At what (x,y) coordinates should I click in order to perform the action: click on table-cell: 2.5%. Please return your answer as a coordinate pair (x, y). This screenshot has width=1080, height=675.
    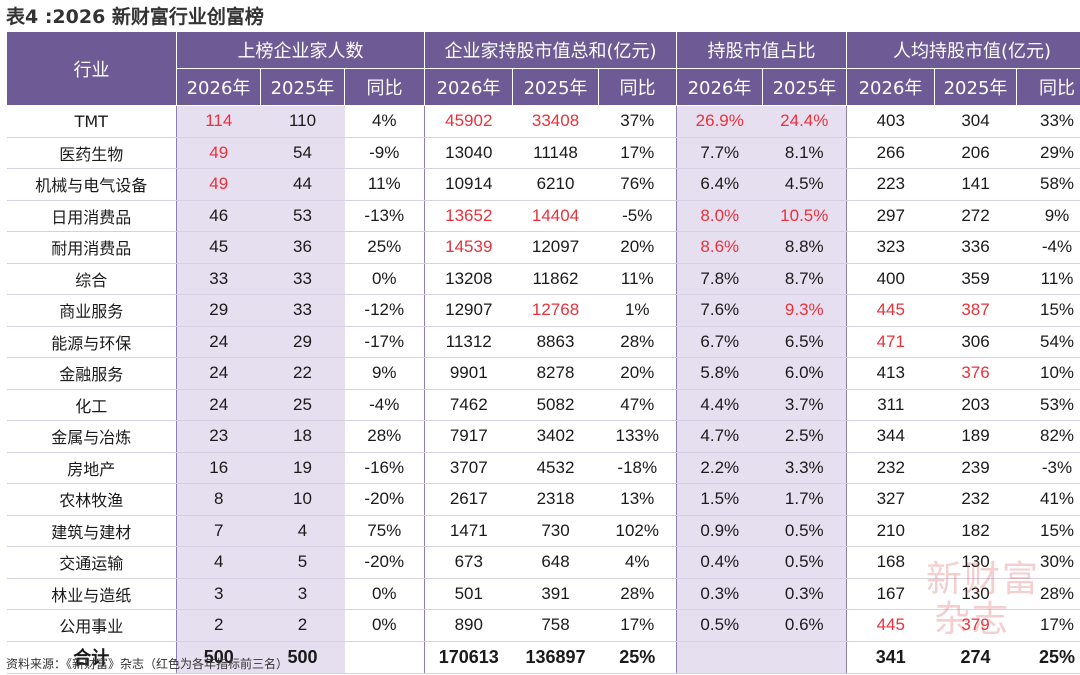
    Looking at the image, I should click on (804, 436).